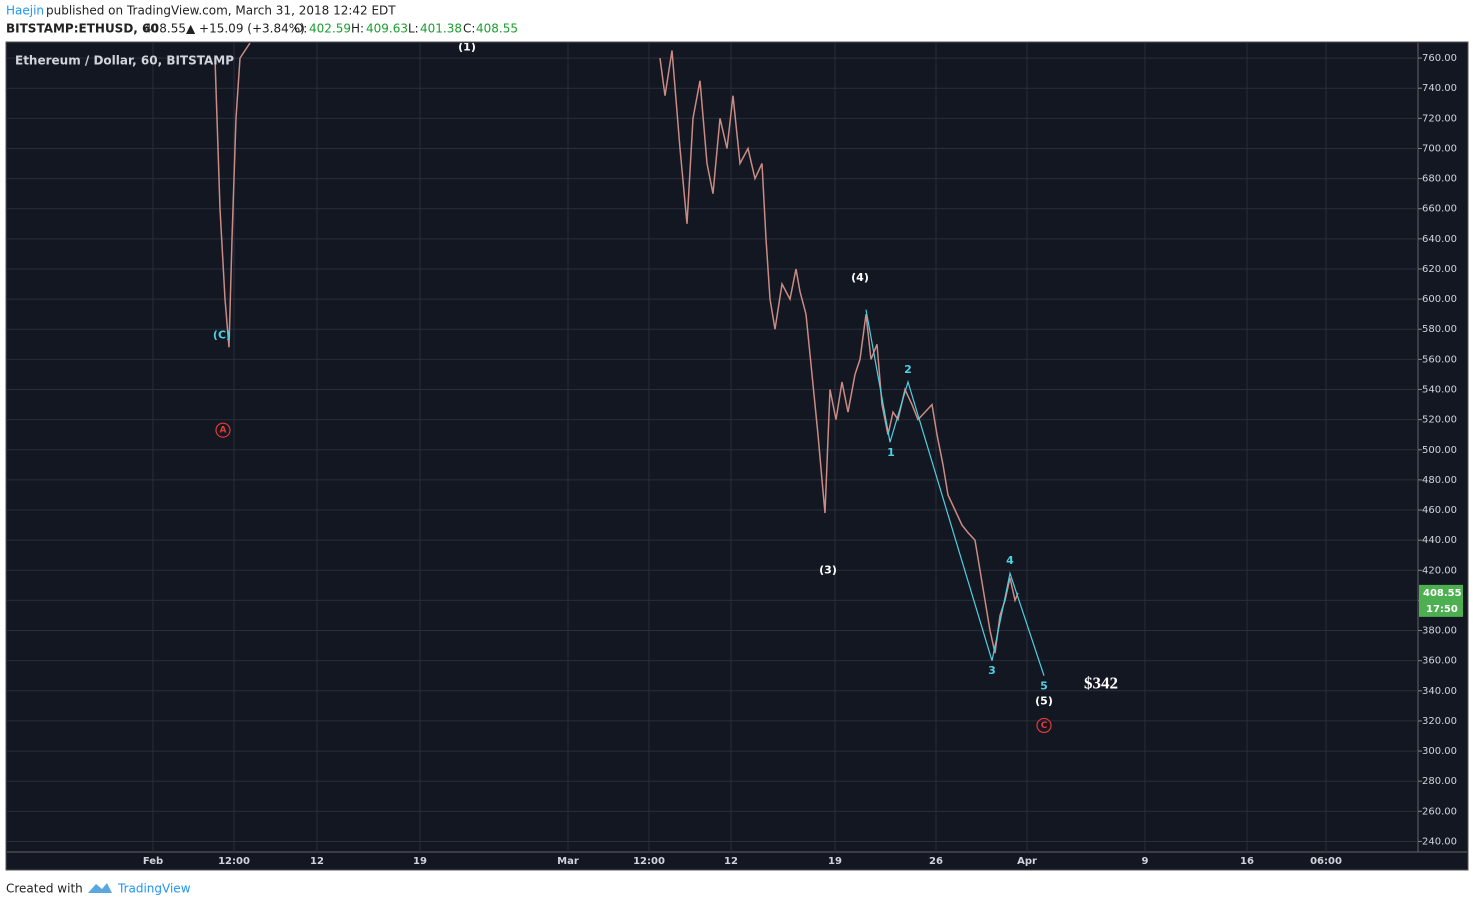  Describe the element at coordinates (44, 889) in the screenshot. I see `created-with: Created with` at that location.